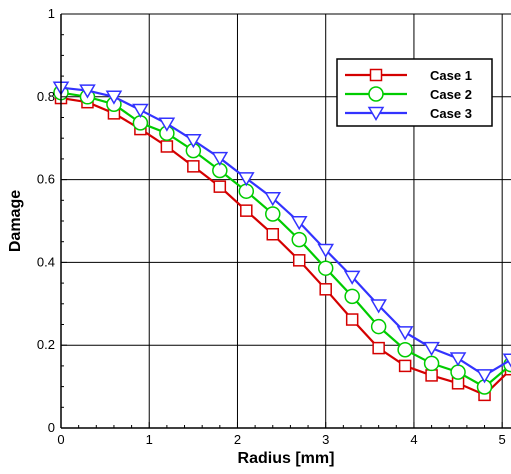  I want to click on x-tick-label: 3, so click(325, 439).